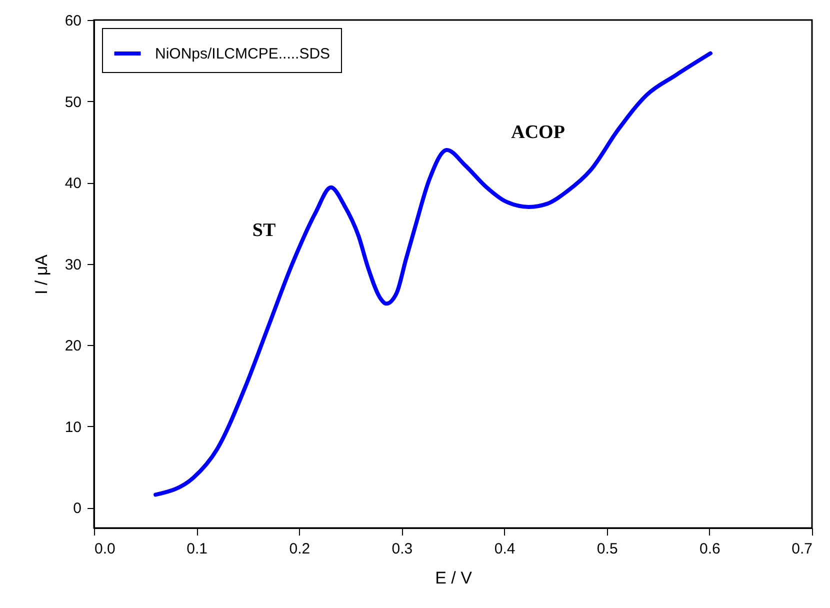 This screenshot has width=830, height=608. I want to click on x-tick-label: 0.0, so click(105, 549).